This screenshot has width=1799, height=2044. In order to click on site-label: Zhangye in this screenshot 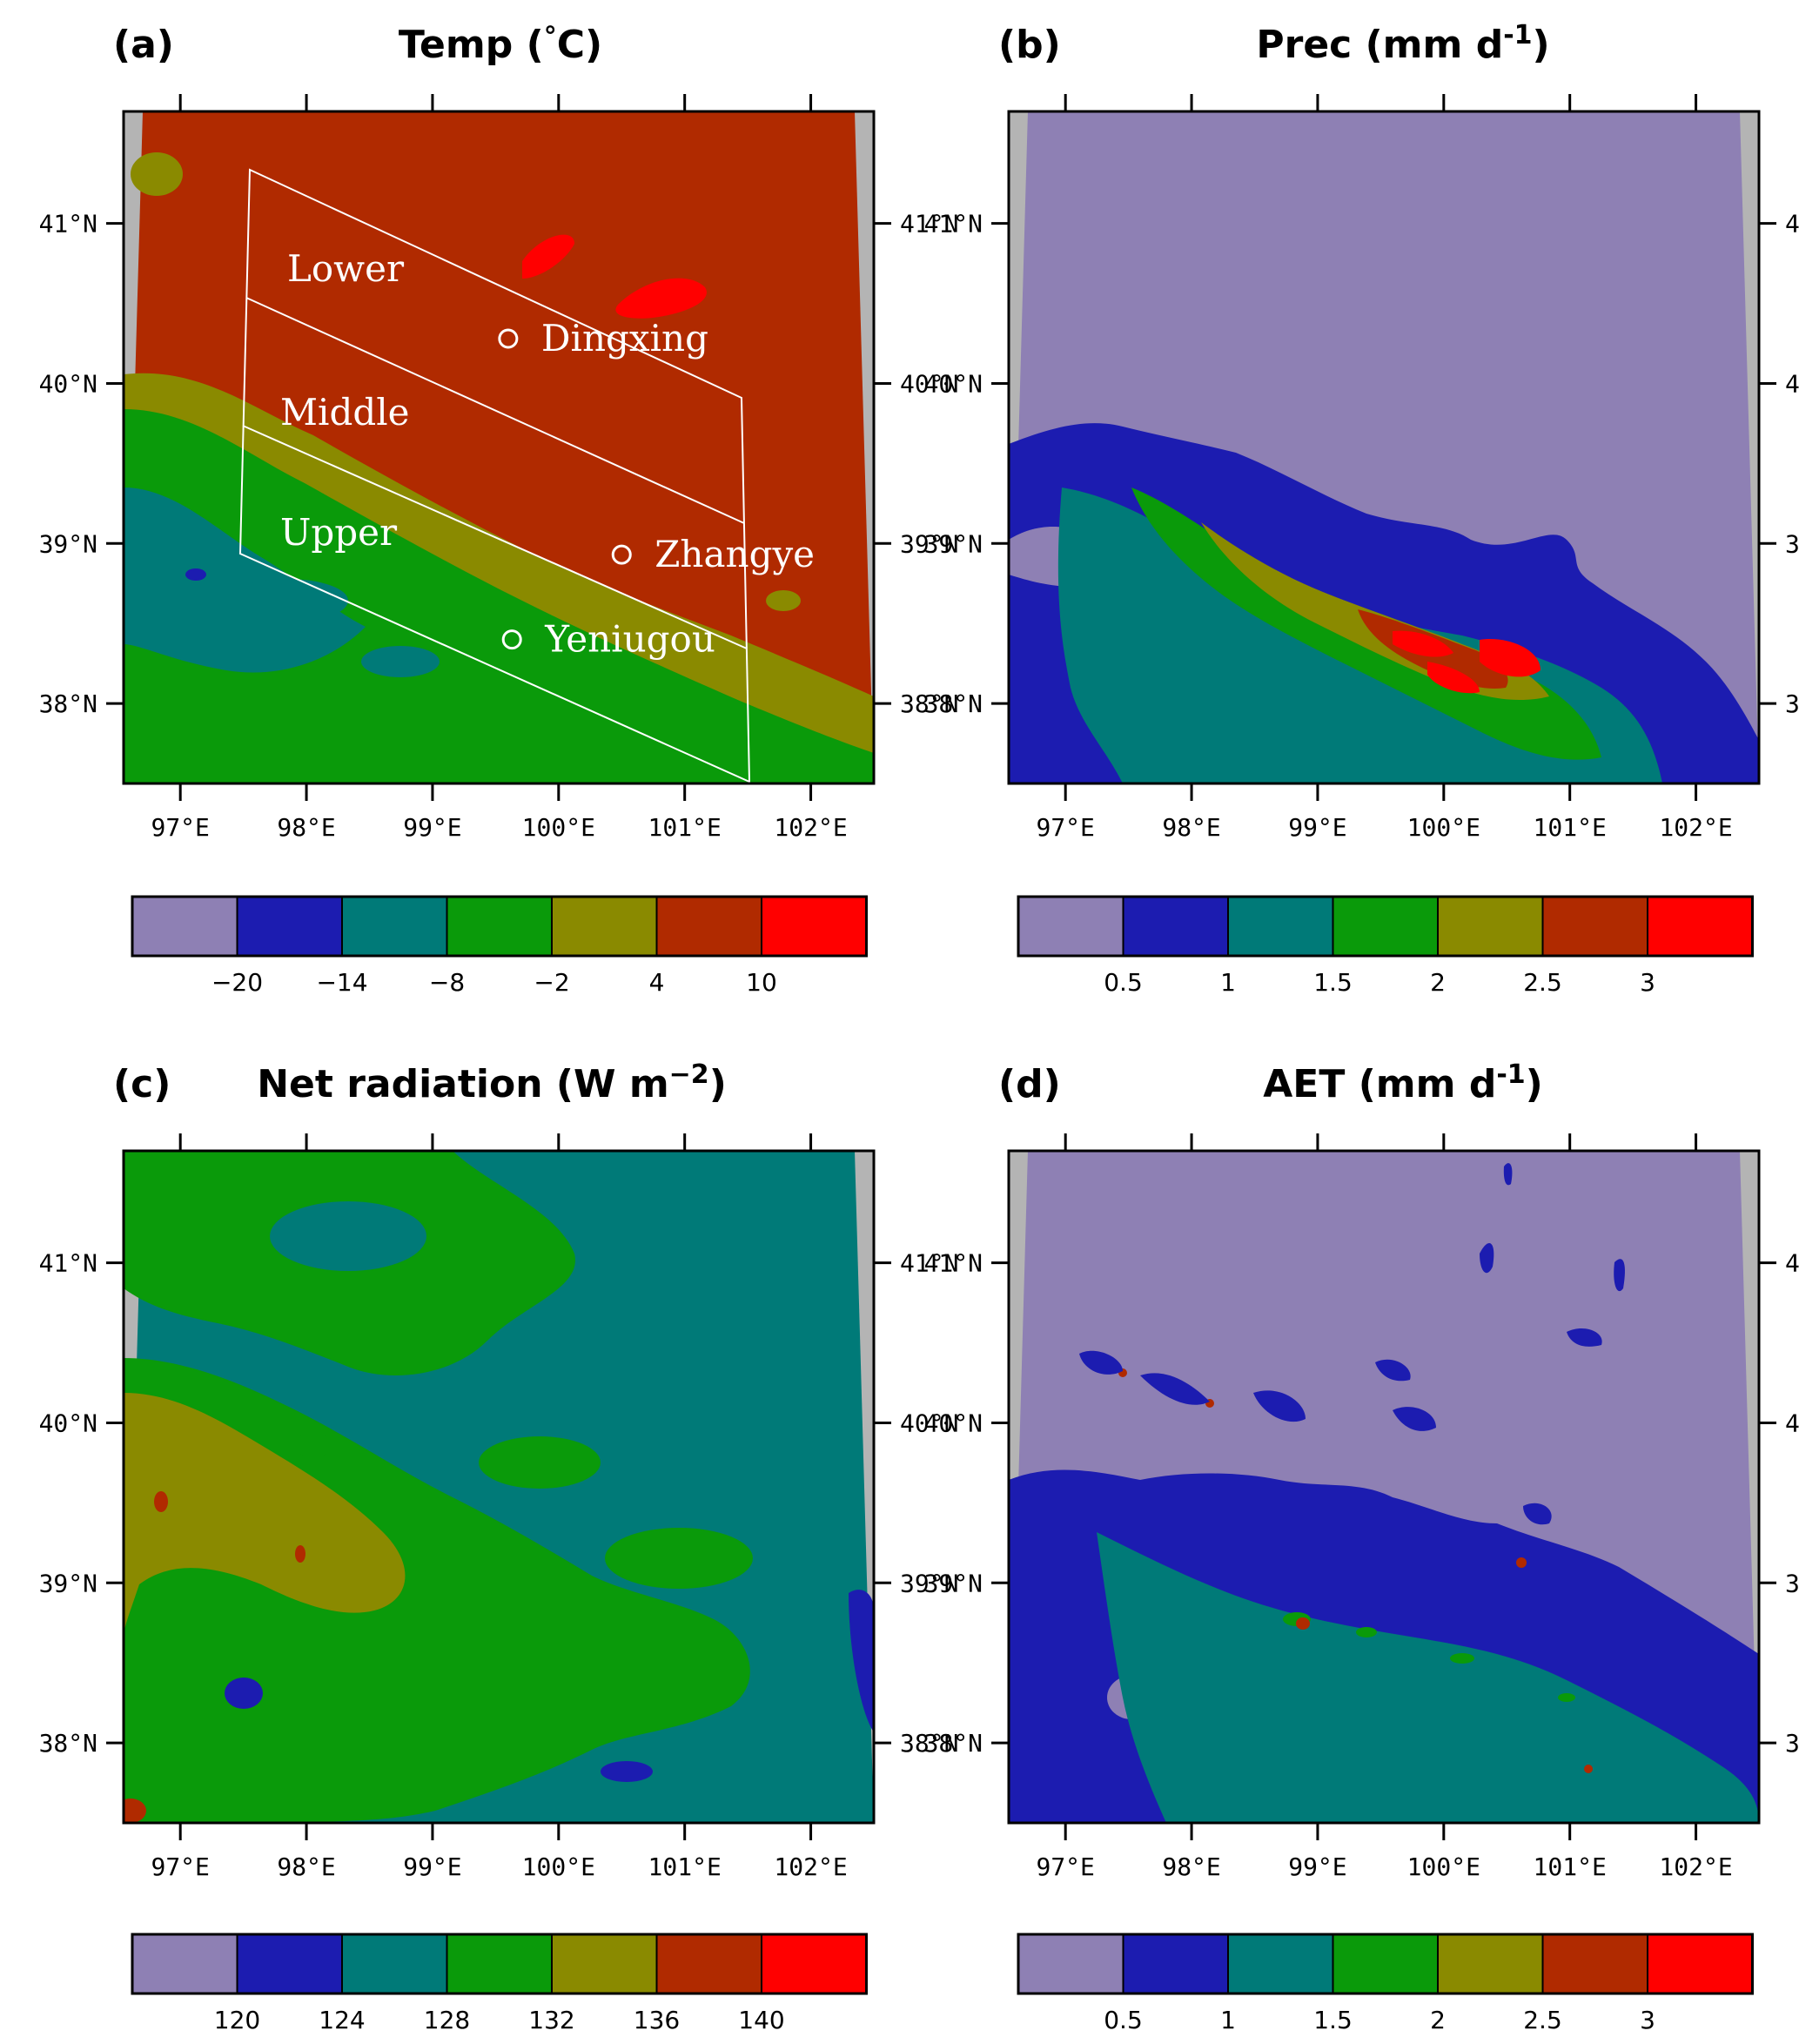, I will do `click(734, 554)`.